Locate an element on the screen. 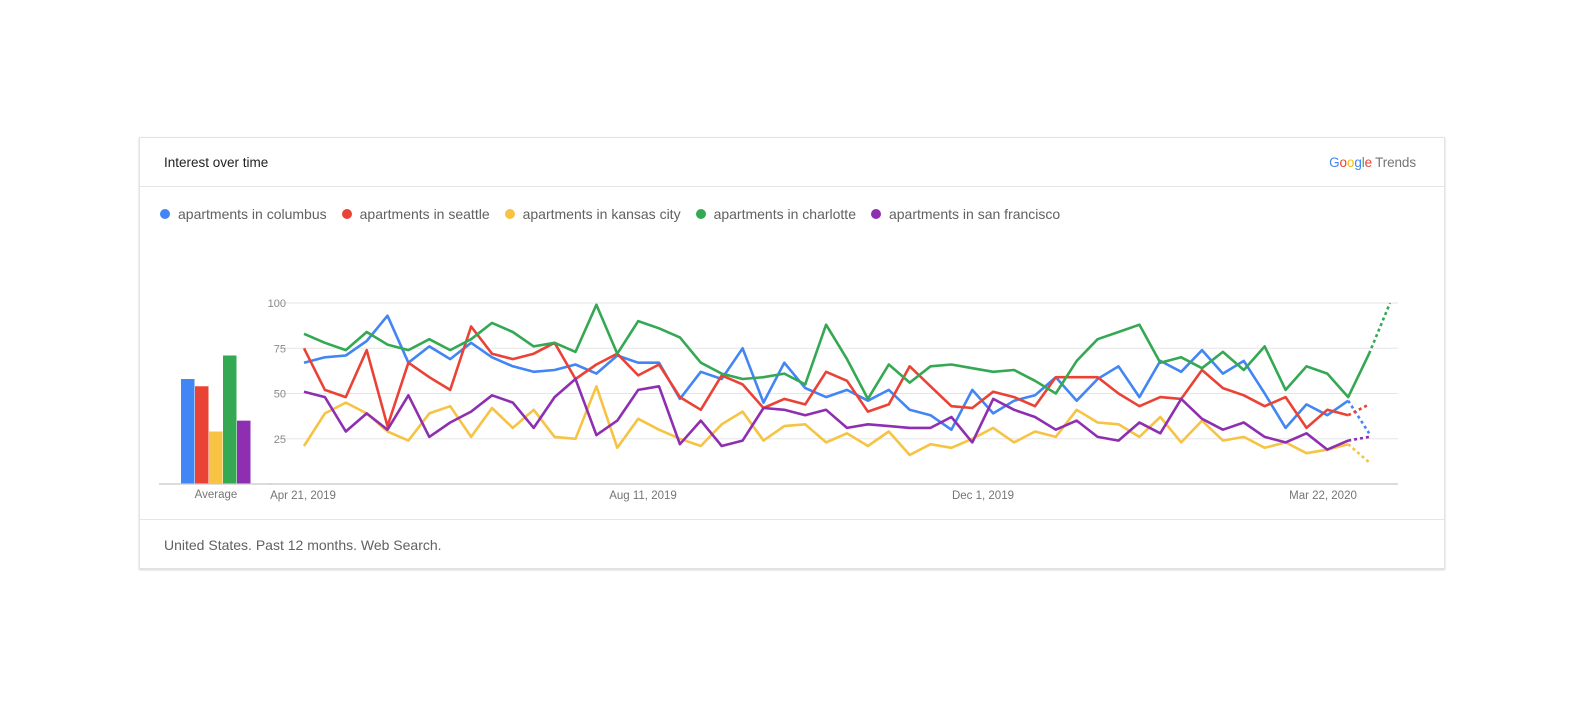  legend-item-0: apartments in columbus is located at coordinates (243, 214).